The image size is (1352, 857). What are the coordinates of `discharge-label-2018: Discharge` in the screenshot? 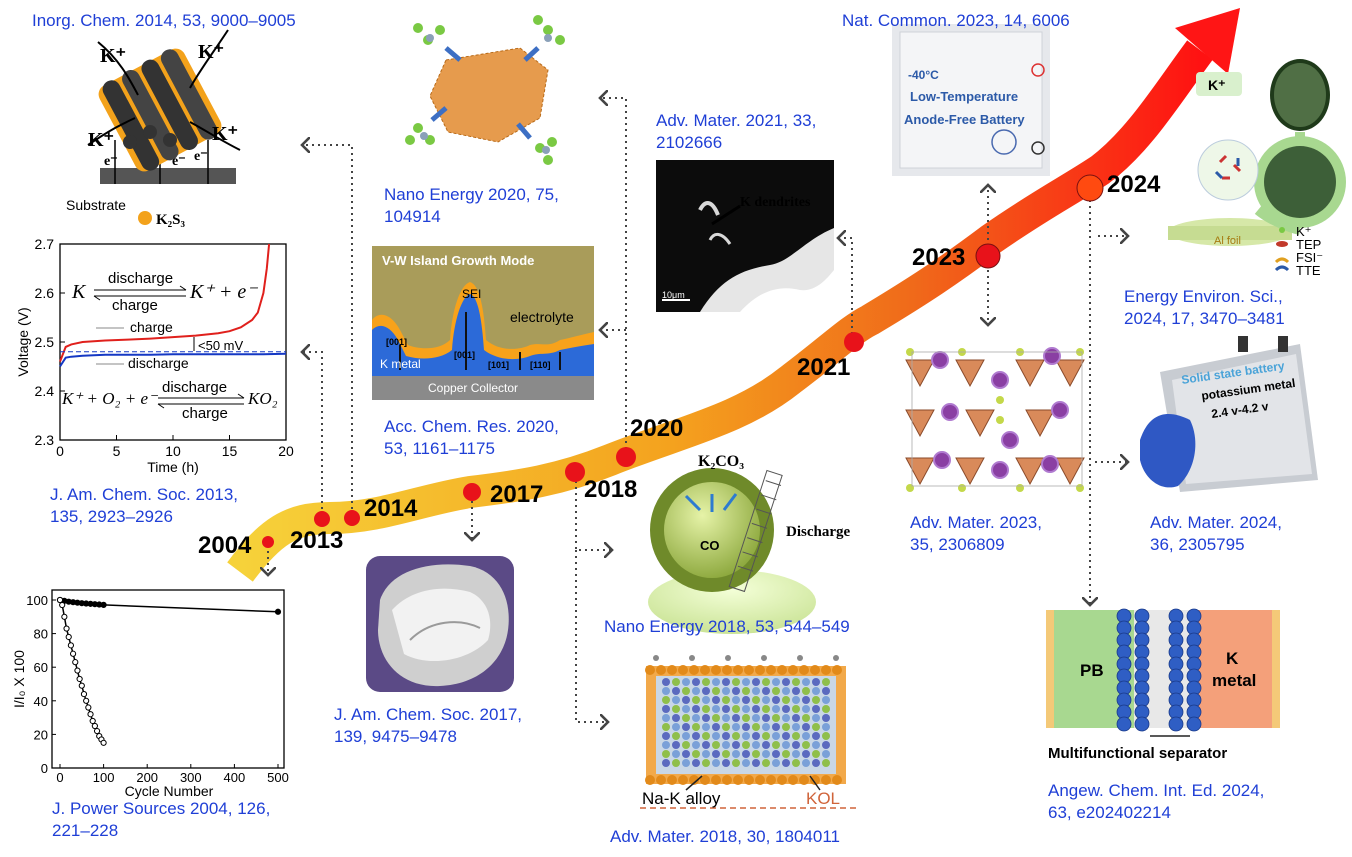 It's located at (818, 532).